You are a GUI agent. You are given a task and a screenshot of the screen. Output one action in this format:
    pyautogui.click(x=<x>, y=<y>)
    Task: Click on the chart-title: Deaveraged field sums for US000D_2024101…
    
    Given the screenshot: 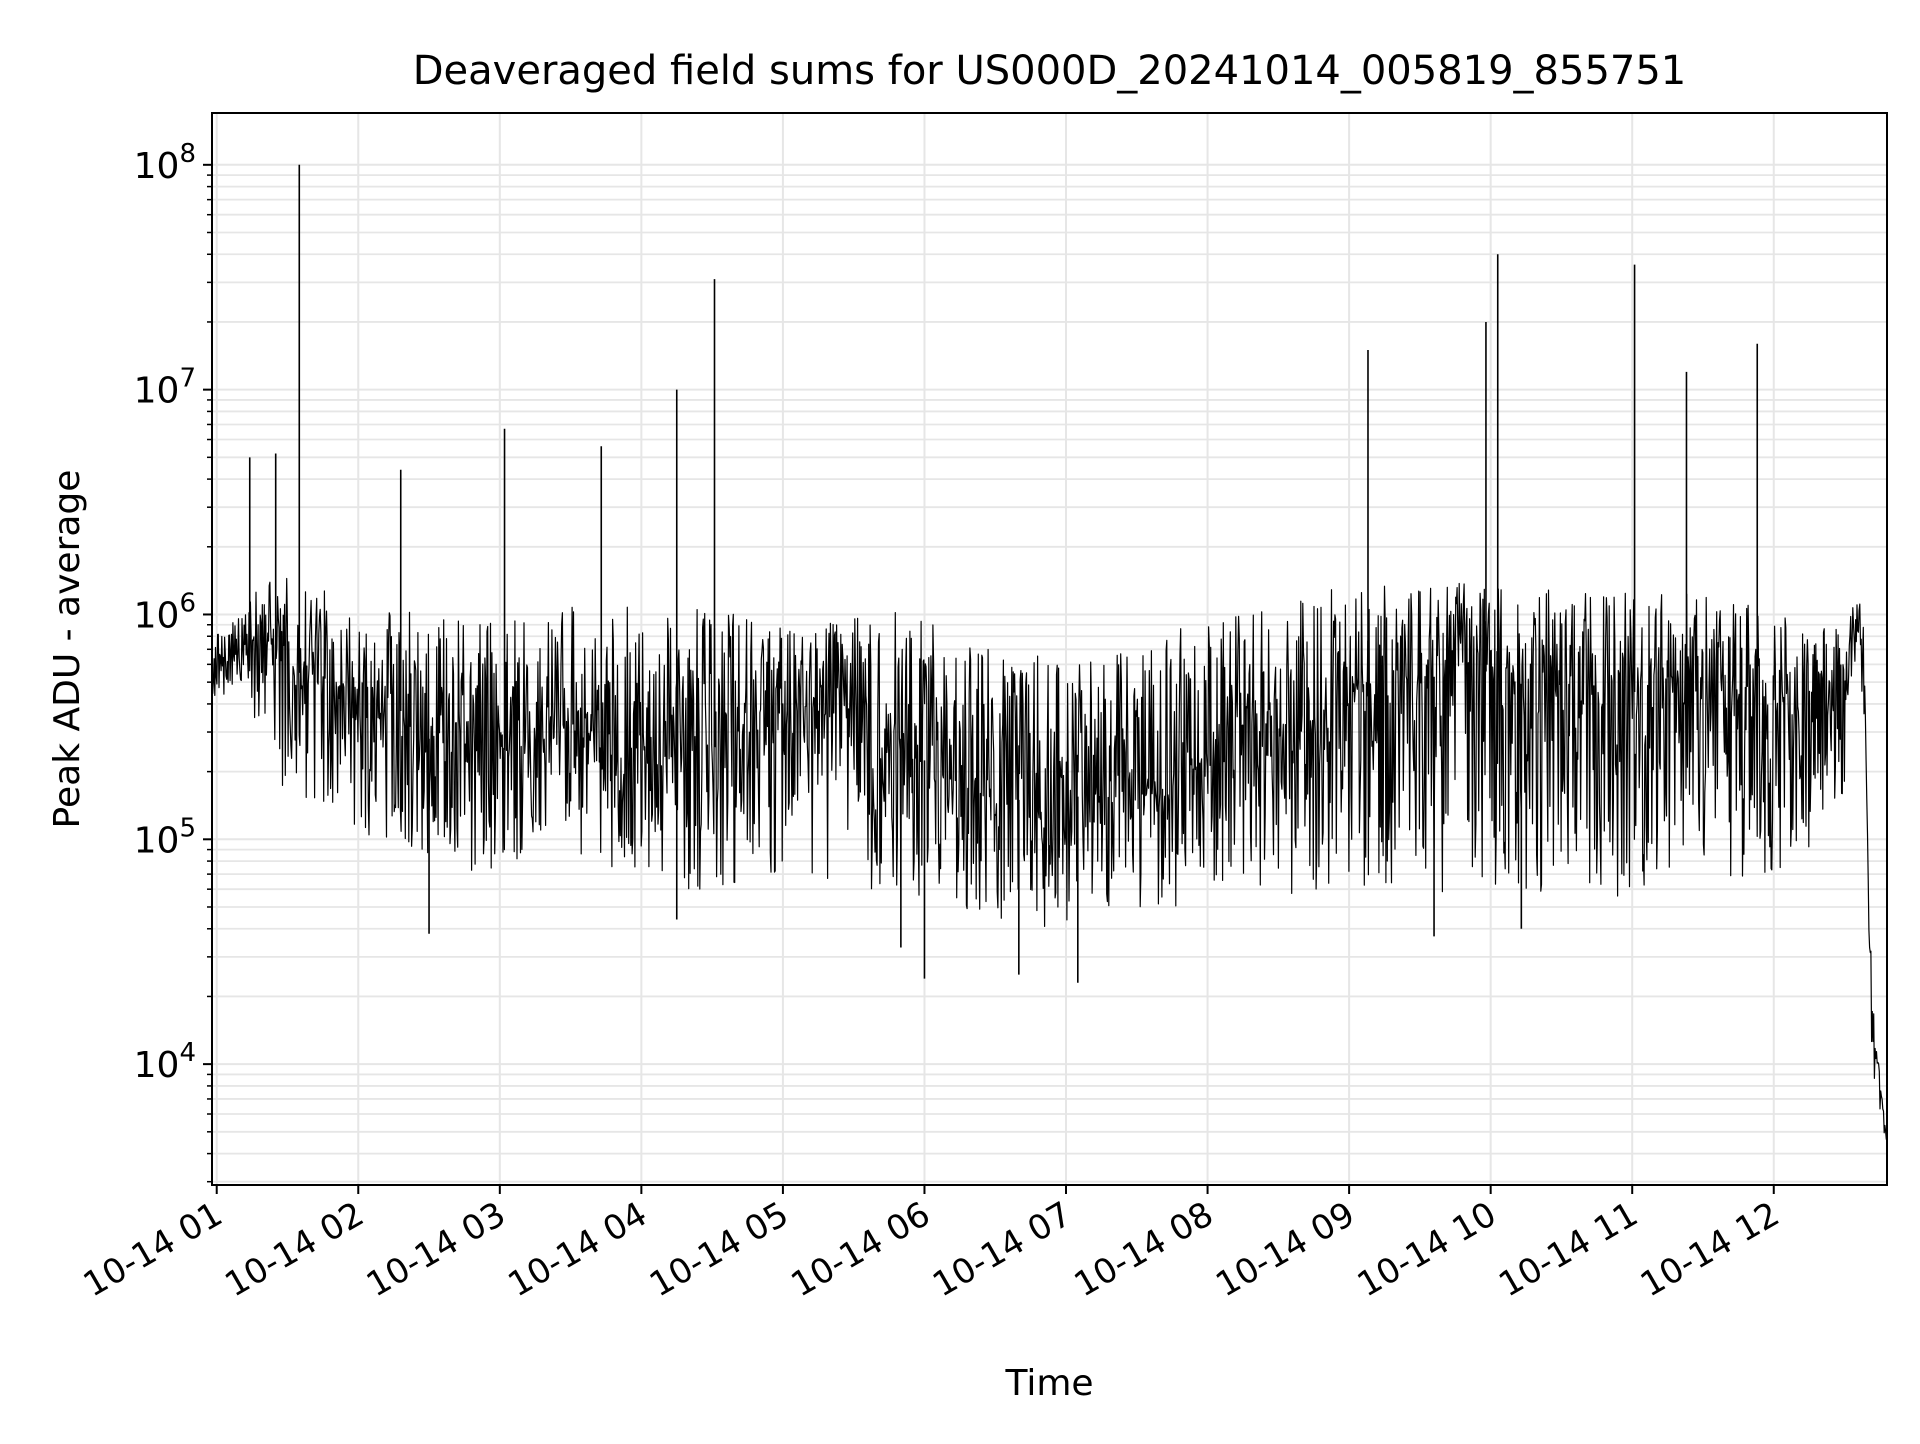 What is the action you would take?
    pyautogui.click(x=1050, y=71)
    